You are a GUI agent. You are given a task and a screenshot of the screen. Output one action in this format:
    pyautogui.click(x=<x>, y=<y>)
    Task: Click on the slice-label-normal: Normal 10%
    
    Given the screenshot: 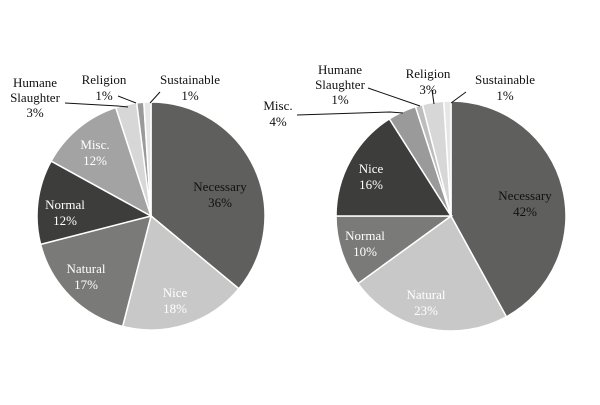 What is the action you would take?
    pyautogui.click(x=365, y=243)
    